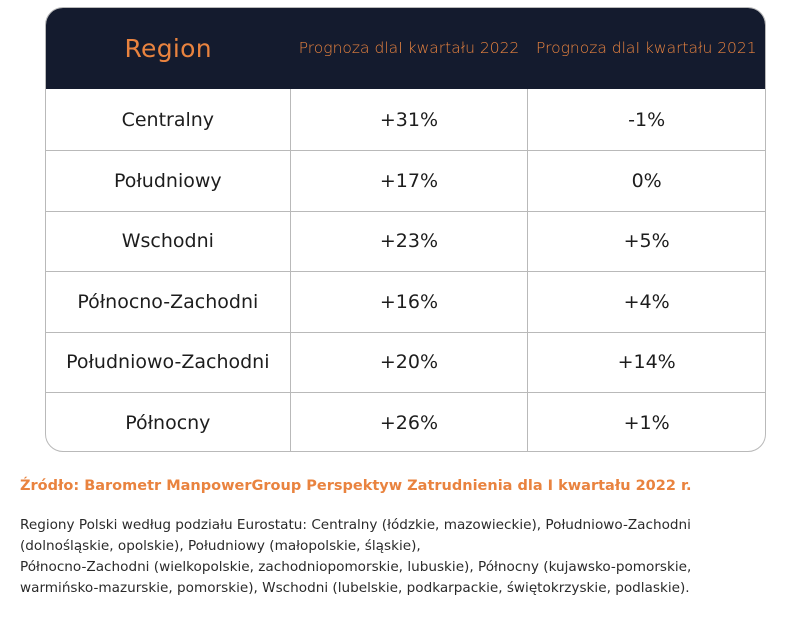 This screenshot has width=800, height=620. I want to click on header-forecast-2021-line2: I kwartału 2021, so click(696, 48).